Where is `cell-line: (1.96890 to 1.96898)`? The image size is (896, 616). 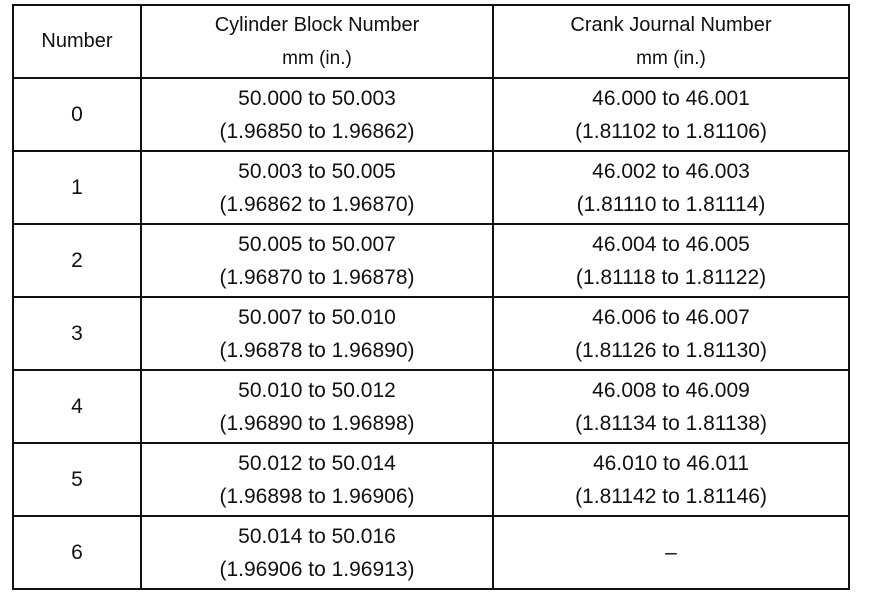
cell-line: (1.96890 to 1.96898) is located at coordinates (317, 423).